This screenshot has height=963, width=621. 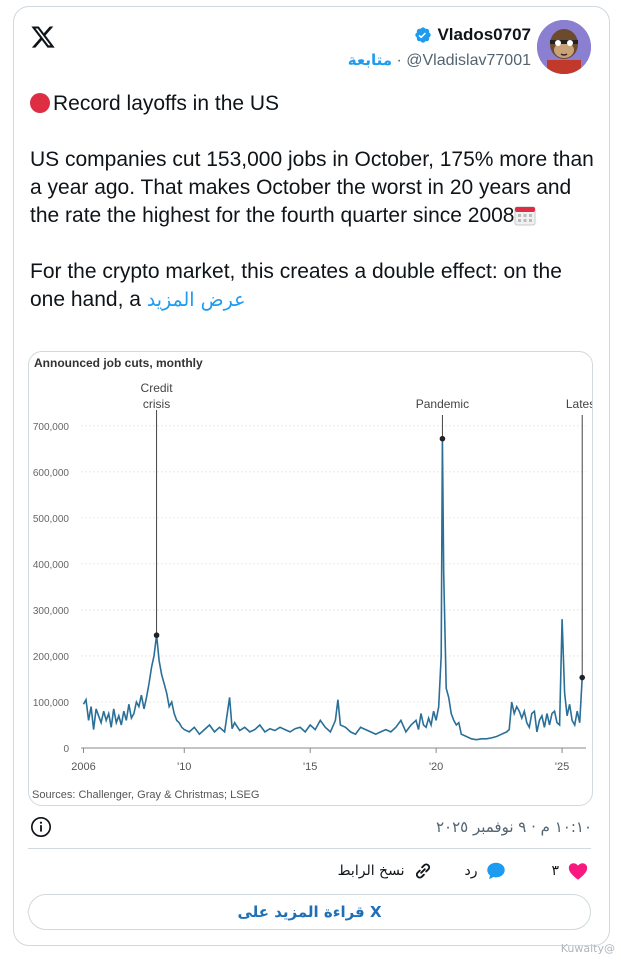 What do you see at coordinates (468, 60) in the screenshot?
I see `author-handle: @Vladislav77001` at bounding box center [468, 60].